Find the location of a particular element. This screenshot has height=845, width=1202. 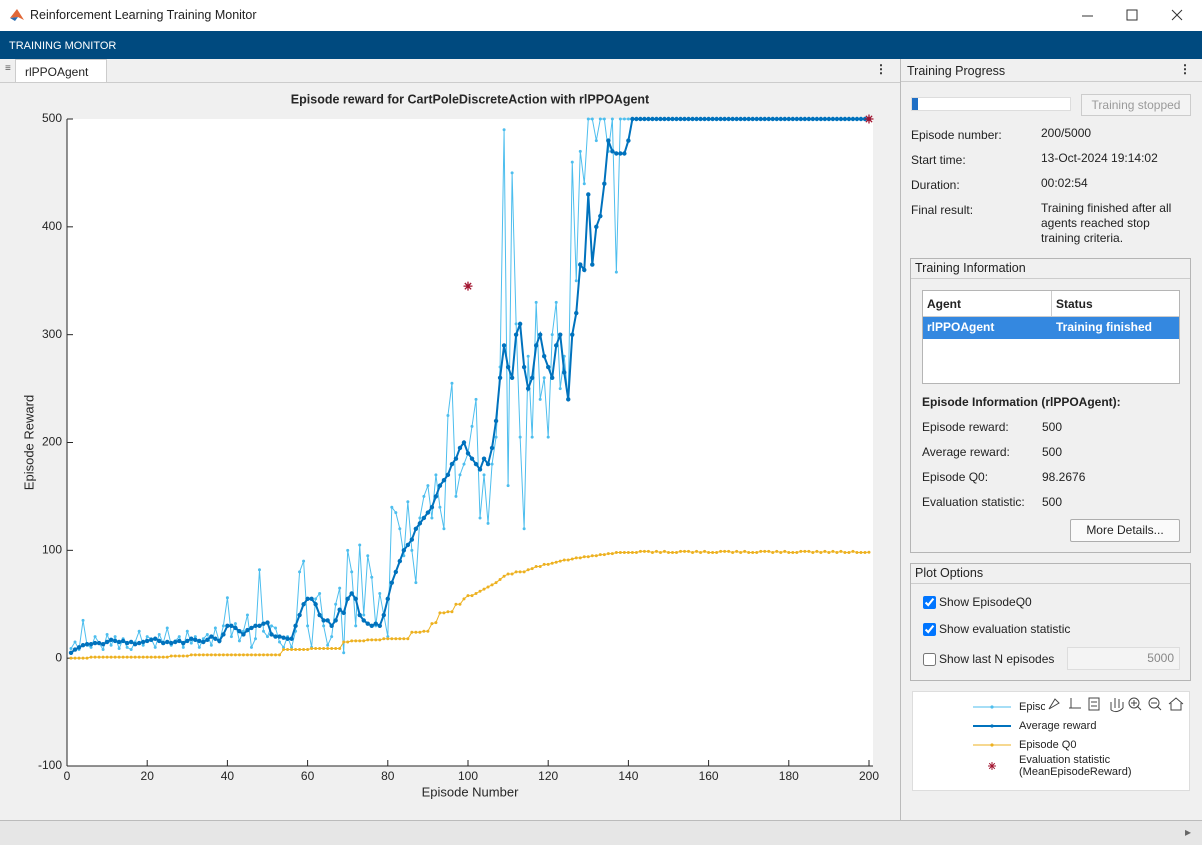

legend-swatch is located at coordinates (993, 766).